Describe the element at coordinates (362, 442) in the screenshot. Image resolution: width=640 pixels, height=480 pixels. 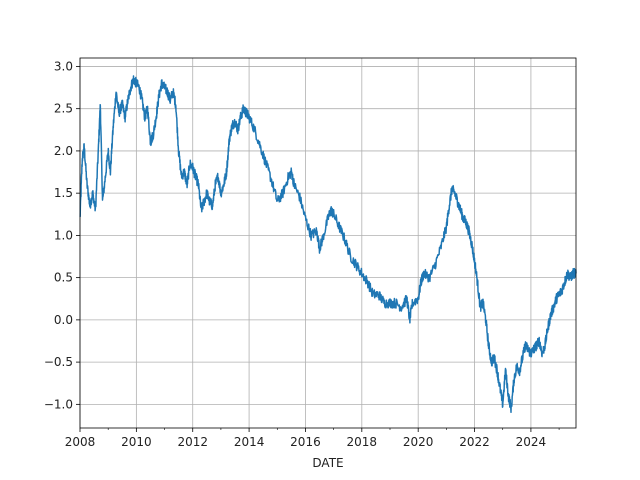
I see `x-tick-label: 2018` at that location.